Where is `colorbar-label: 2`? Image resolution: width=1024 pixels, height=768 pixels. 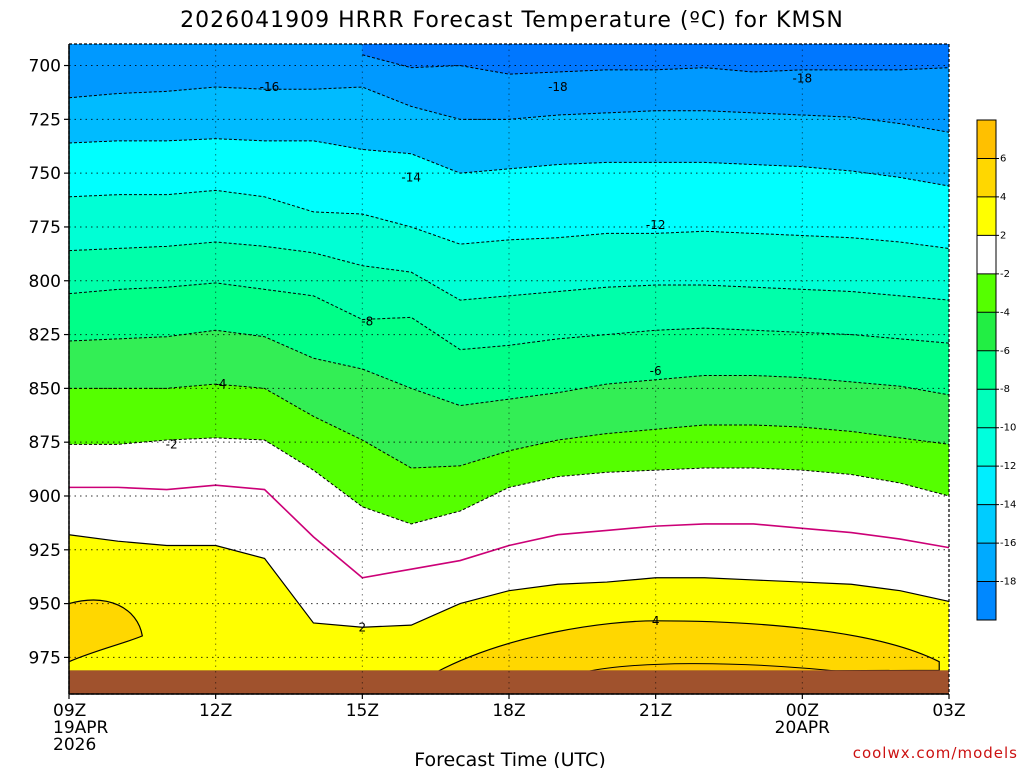 colorbar-label: 2 is located at coordinates (1003, 235).